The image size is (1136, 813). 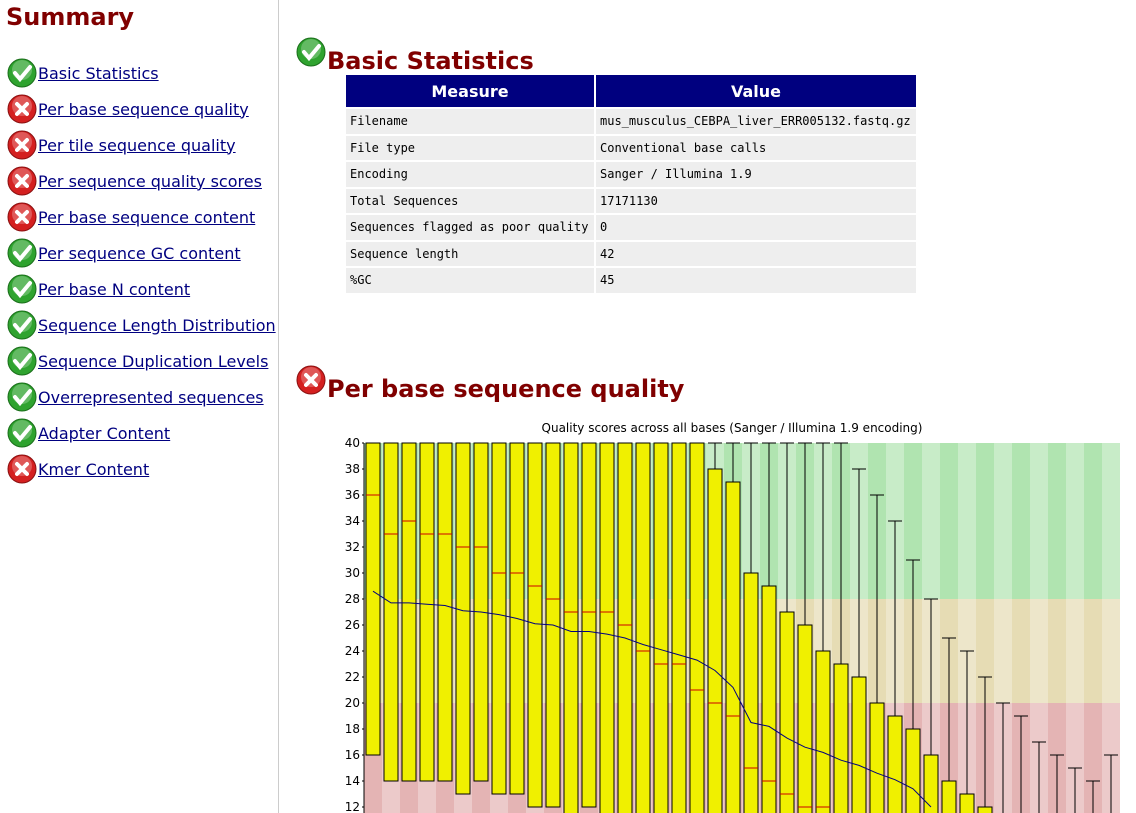 What do you see at coordinates (470, 201) in the screenshot?
I see `table-cell: Total Sequences` at bounding box center [470, 201].